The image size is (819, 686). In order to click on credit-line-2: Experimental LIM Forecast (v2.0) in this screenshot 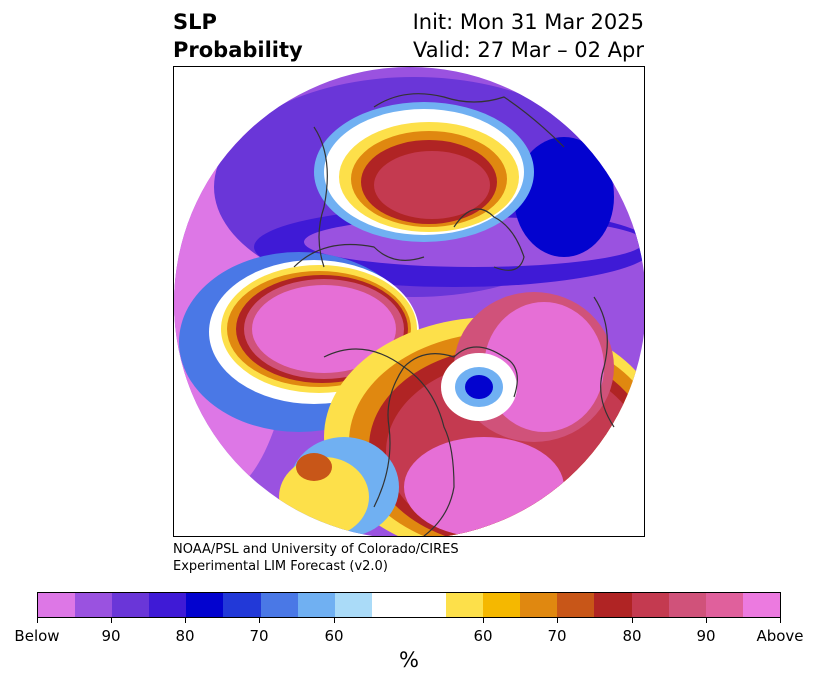, I will do `click(280, 566)`.